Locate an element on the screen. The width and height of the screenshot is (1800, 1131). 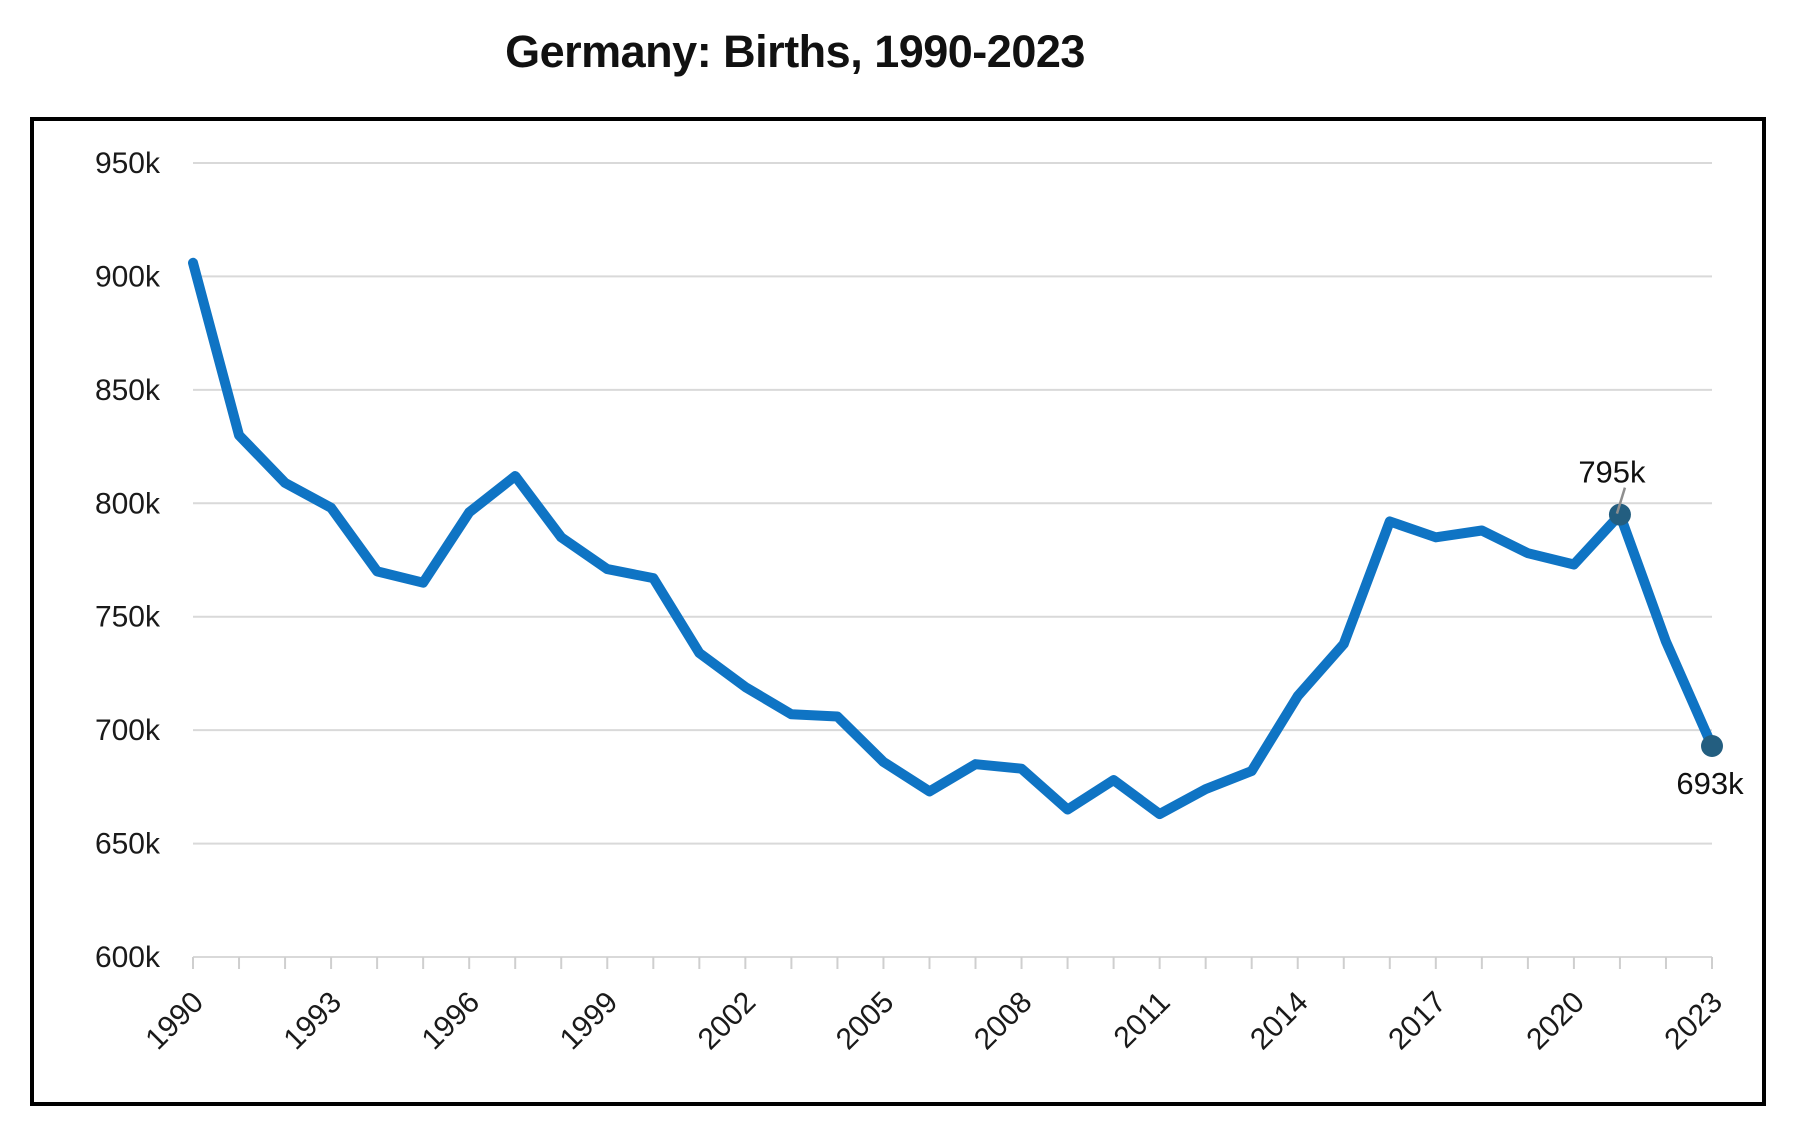
y-axis-label: 700k is located at coordinates (128, 730).